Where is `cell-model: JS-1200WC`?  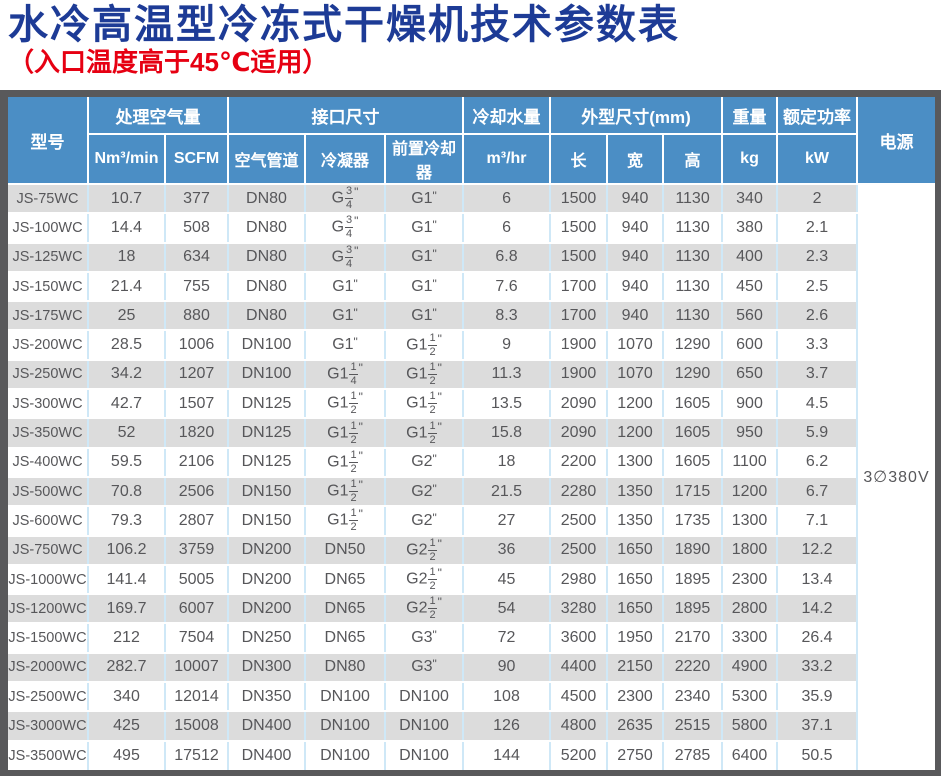
cell-model: JS-1200WC is located at coordinates (48, 609).